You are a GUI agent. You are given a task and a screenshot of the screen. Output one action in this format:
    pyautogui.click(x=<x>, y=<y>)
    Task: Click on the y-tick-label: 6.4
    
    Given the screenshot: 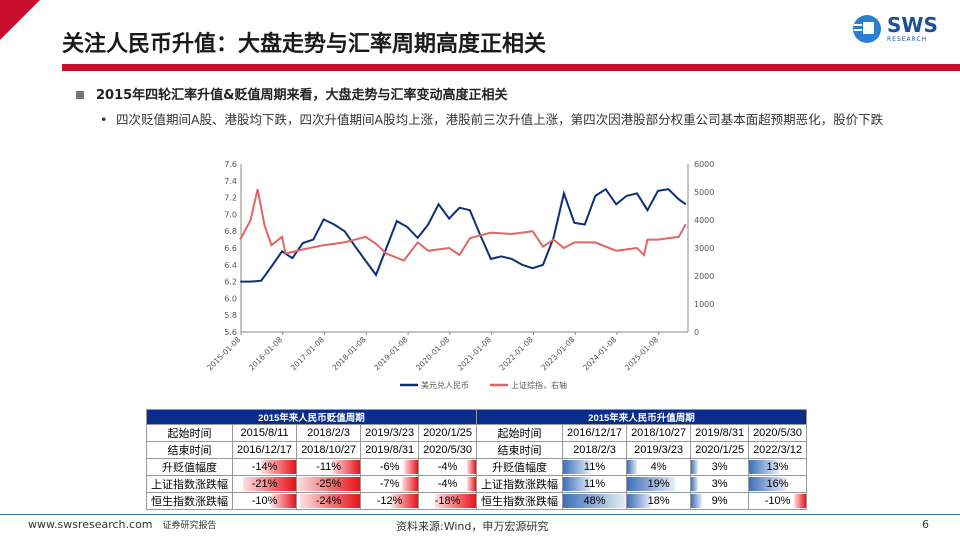 What is the action you would take?
    pyautogui.click(x=230, y=265)
    